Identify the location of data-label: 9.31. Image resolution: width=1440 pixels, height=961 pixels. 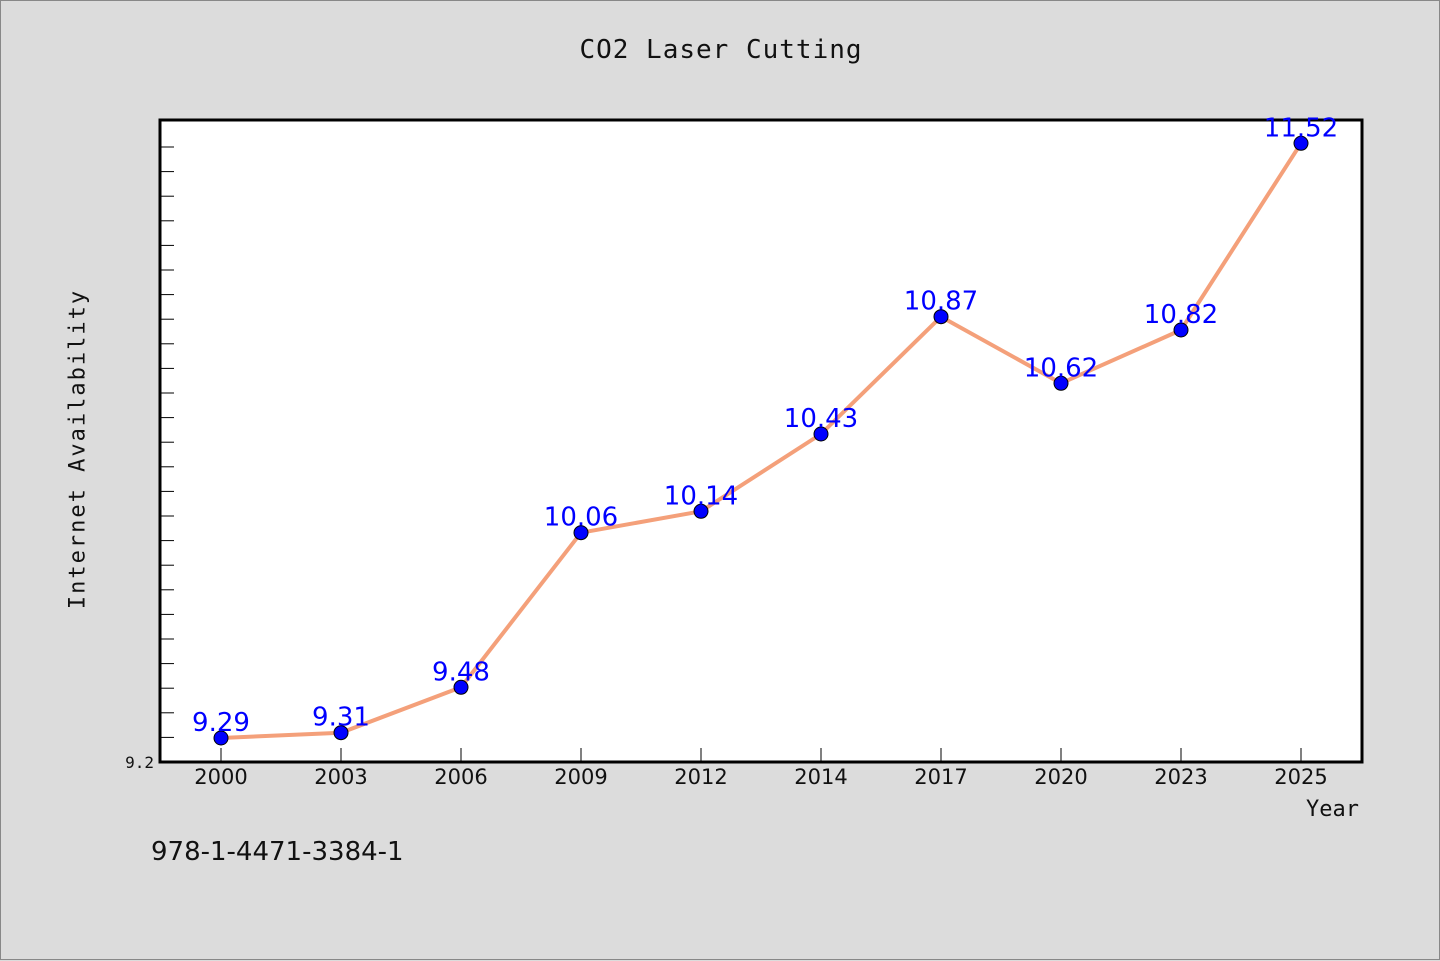
(341, 718).